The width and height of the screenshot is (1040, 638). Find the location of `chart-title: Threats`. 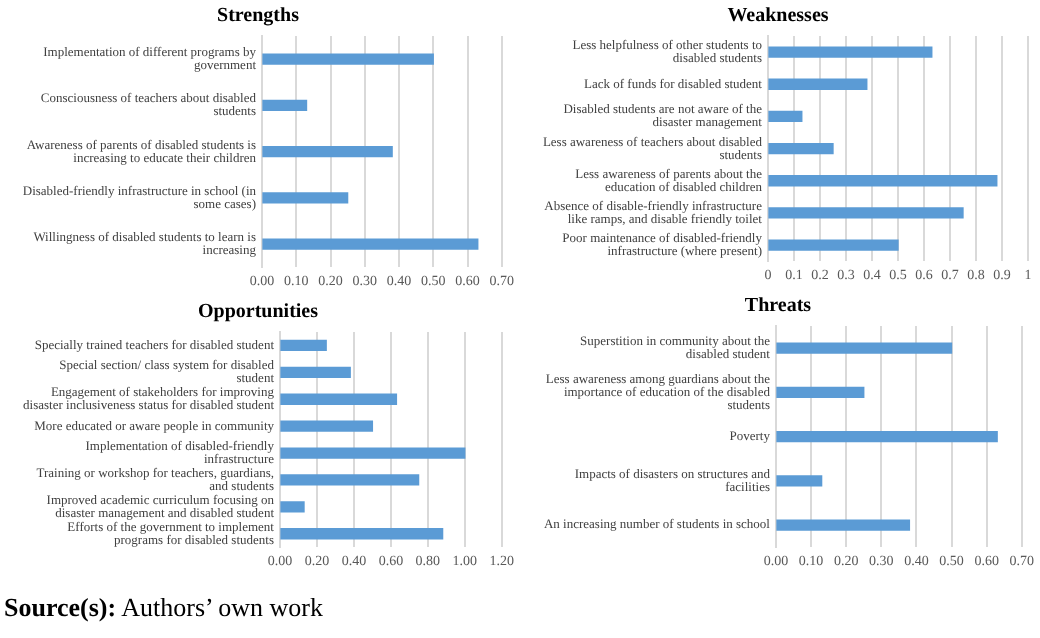

chart-title: Threats is located at coordinates (778, 306).